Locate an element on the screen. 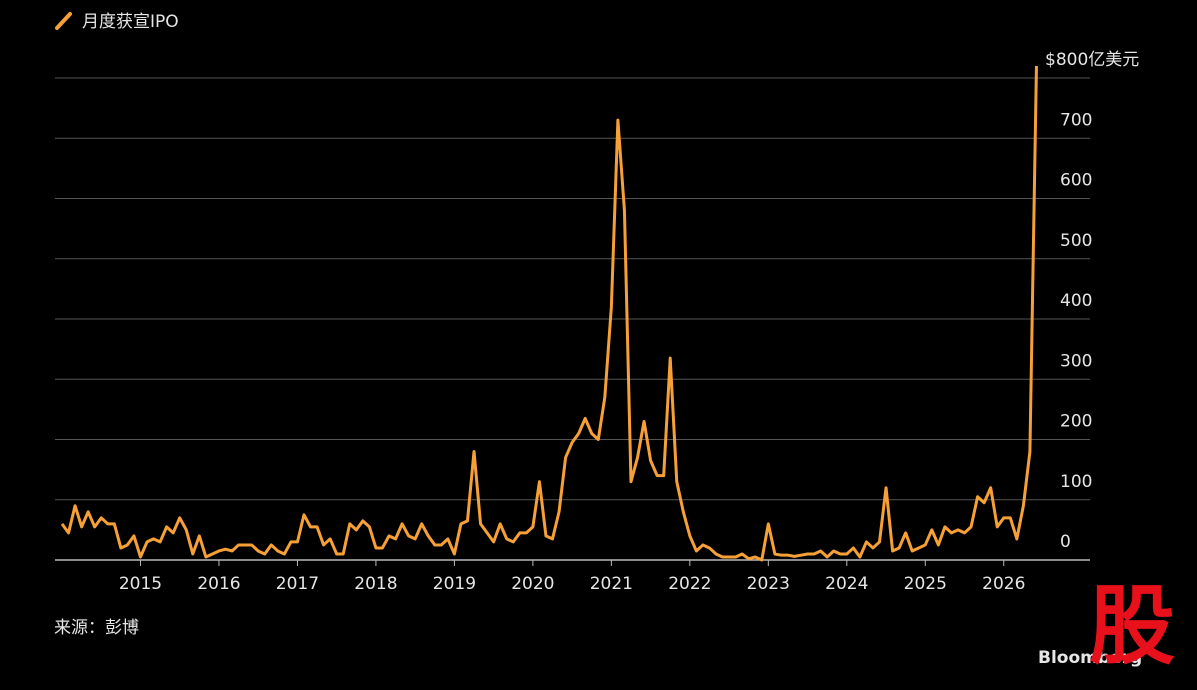 The width and height of the screenshot is (1197, 690). y-tick-label: 0 is located at coordinates (1065, 542).